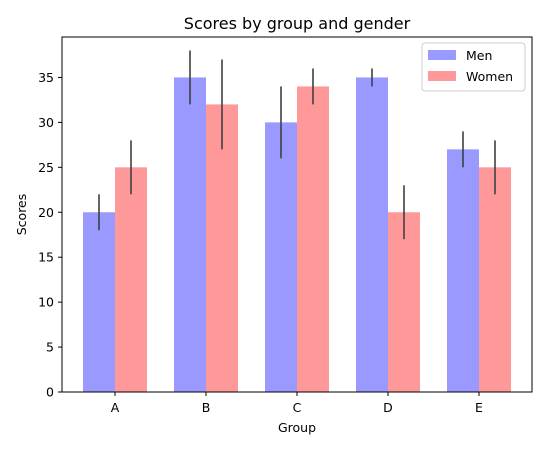 The width and height of the screenshot is (550, 450). I want to click on y-tick-label: 25, so click(46, 167).